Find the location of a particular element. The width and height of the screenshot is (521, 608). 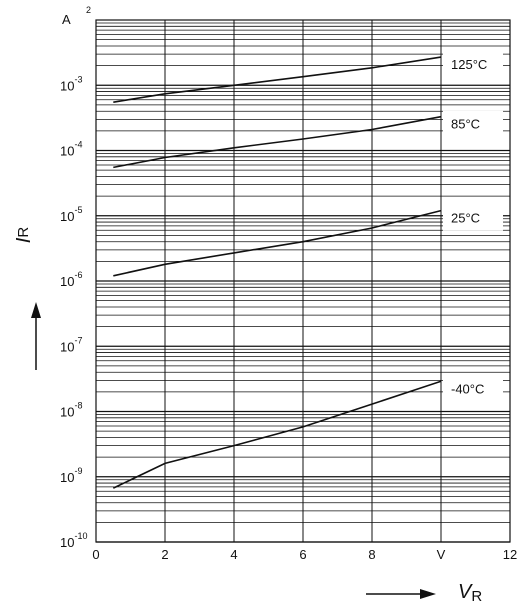

x-tick-label: 12 is located at coordinates (510, 554).